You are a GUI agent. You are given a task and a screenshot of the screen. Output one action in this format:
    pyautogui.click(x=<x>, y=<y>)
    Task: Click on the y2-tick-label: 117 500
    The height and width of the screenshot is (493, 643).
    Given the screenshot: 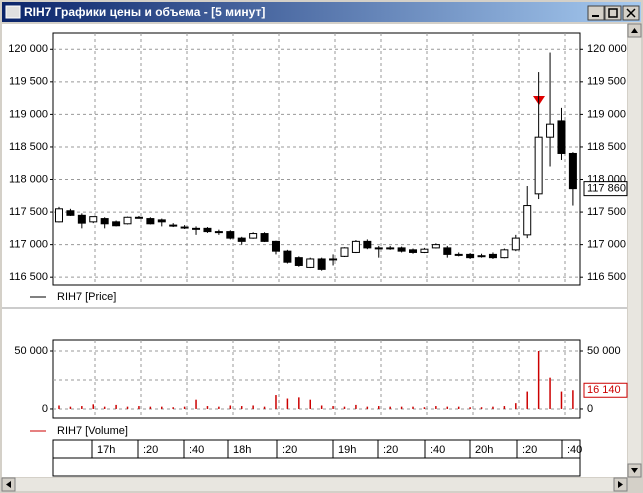 What is the action you would take?
    pyautogui.click(x=606, y=212)
    